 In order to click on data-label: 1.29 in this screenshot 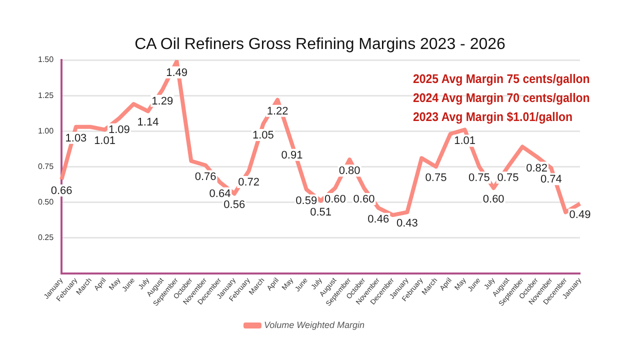, I will do `click(163, 101)`.